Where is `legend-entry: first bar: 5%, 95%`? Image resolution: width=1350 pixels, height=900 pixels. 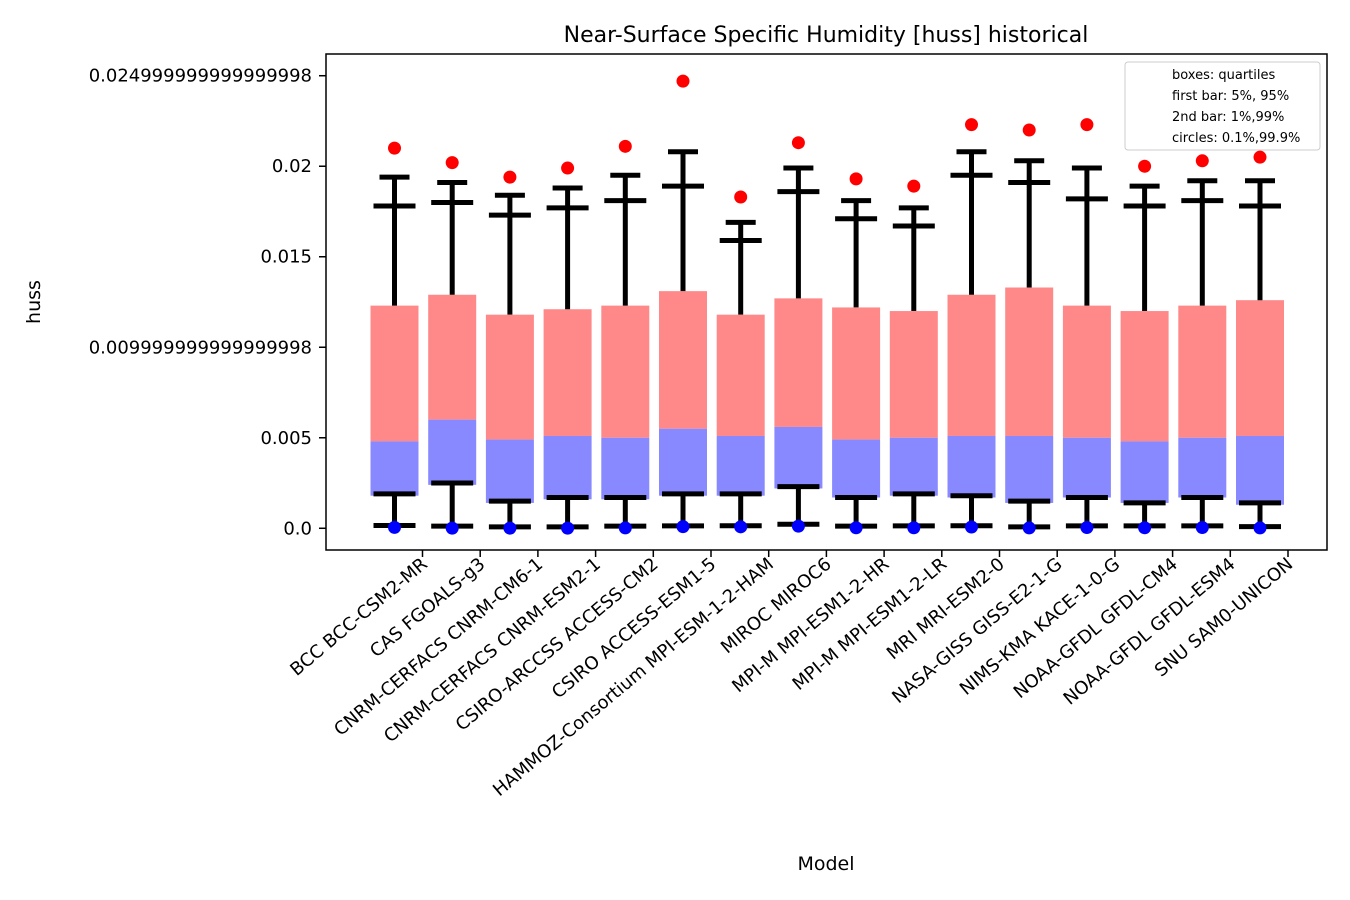
legend-entry: first bar: 5%, 95% is located at coordinates (1230, 96).